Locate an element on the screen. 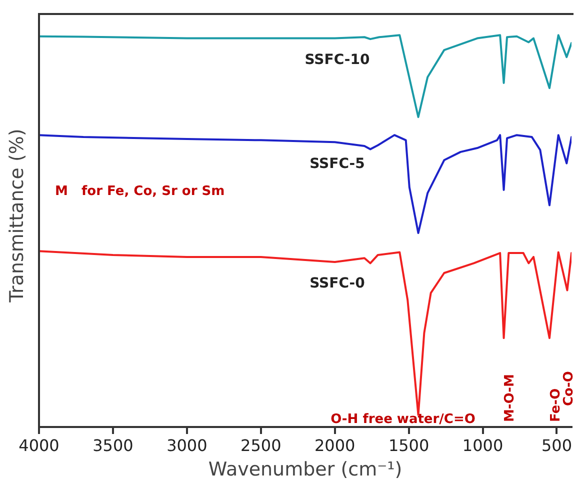  x-tick-label: 3000 is located at coordinates (187, 445).